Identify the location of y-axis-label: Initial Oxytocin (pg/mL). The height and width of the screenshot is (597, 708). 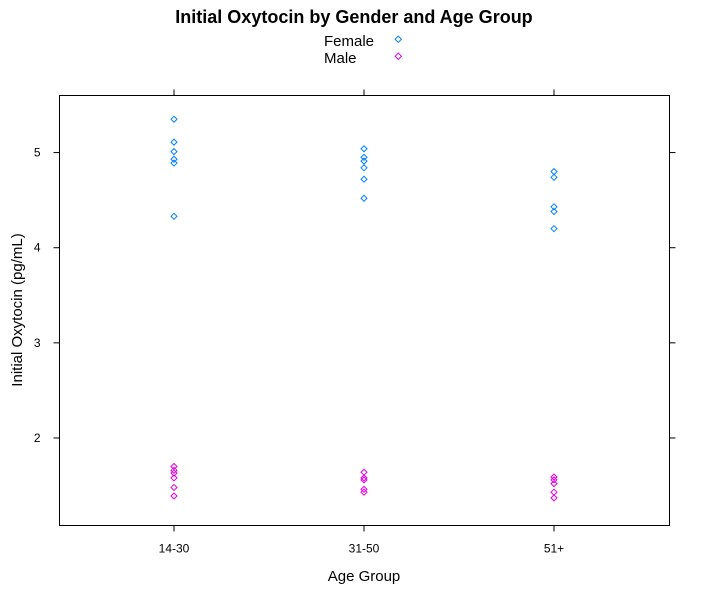
(17, 309).